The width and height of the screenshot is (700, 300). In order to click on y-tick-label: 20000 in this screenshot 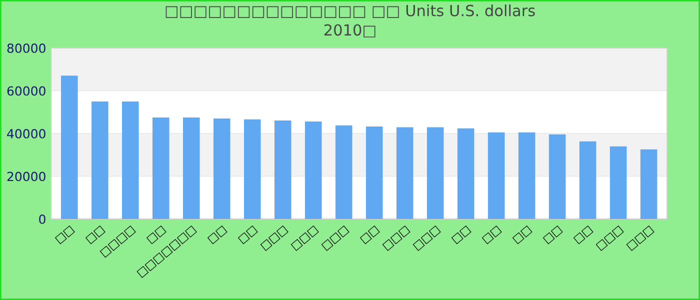, I will do `click(26, 177)`.